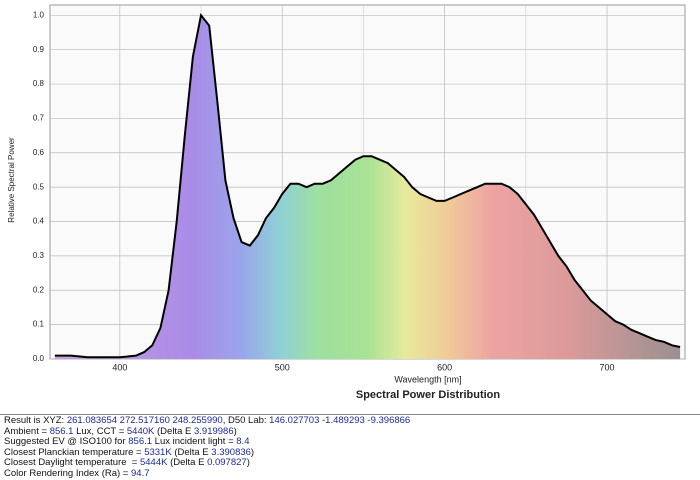 The height and width of the screenshot is (480, 700). Describe the element at coordinates (39, 83) in the screenshot. I see `y-tick-label: 0.8` at that location.